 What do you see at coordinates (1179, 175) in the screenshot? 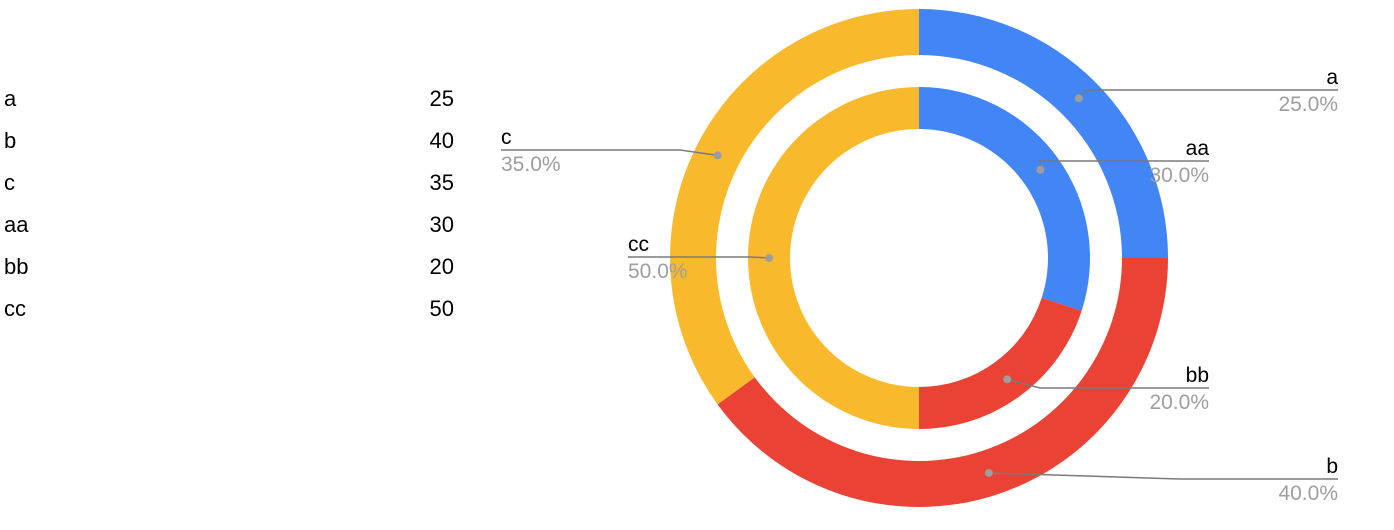
I see `slice-percent-aa: 30.0%` at bounding box center [1179, 175].